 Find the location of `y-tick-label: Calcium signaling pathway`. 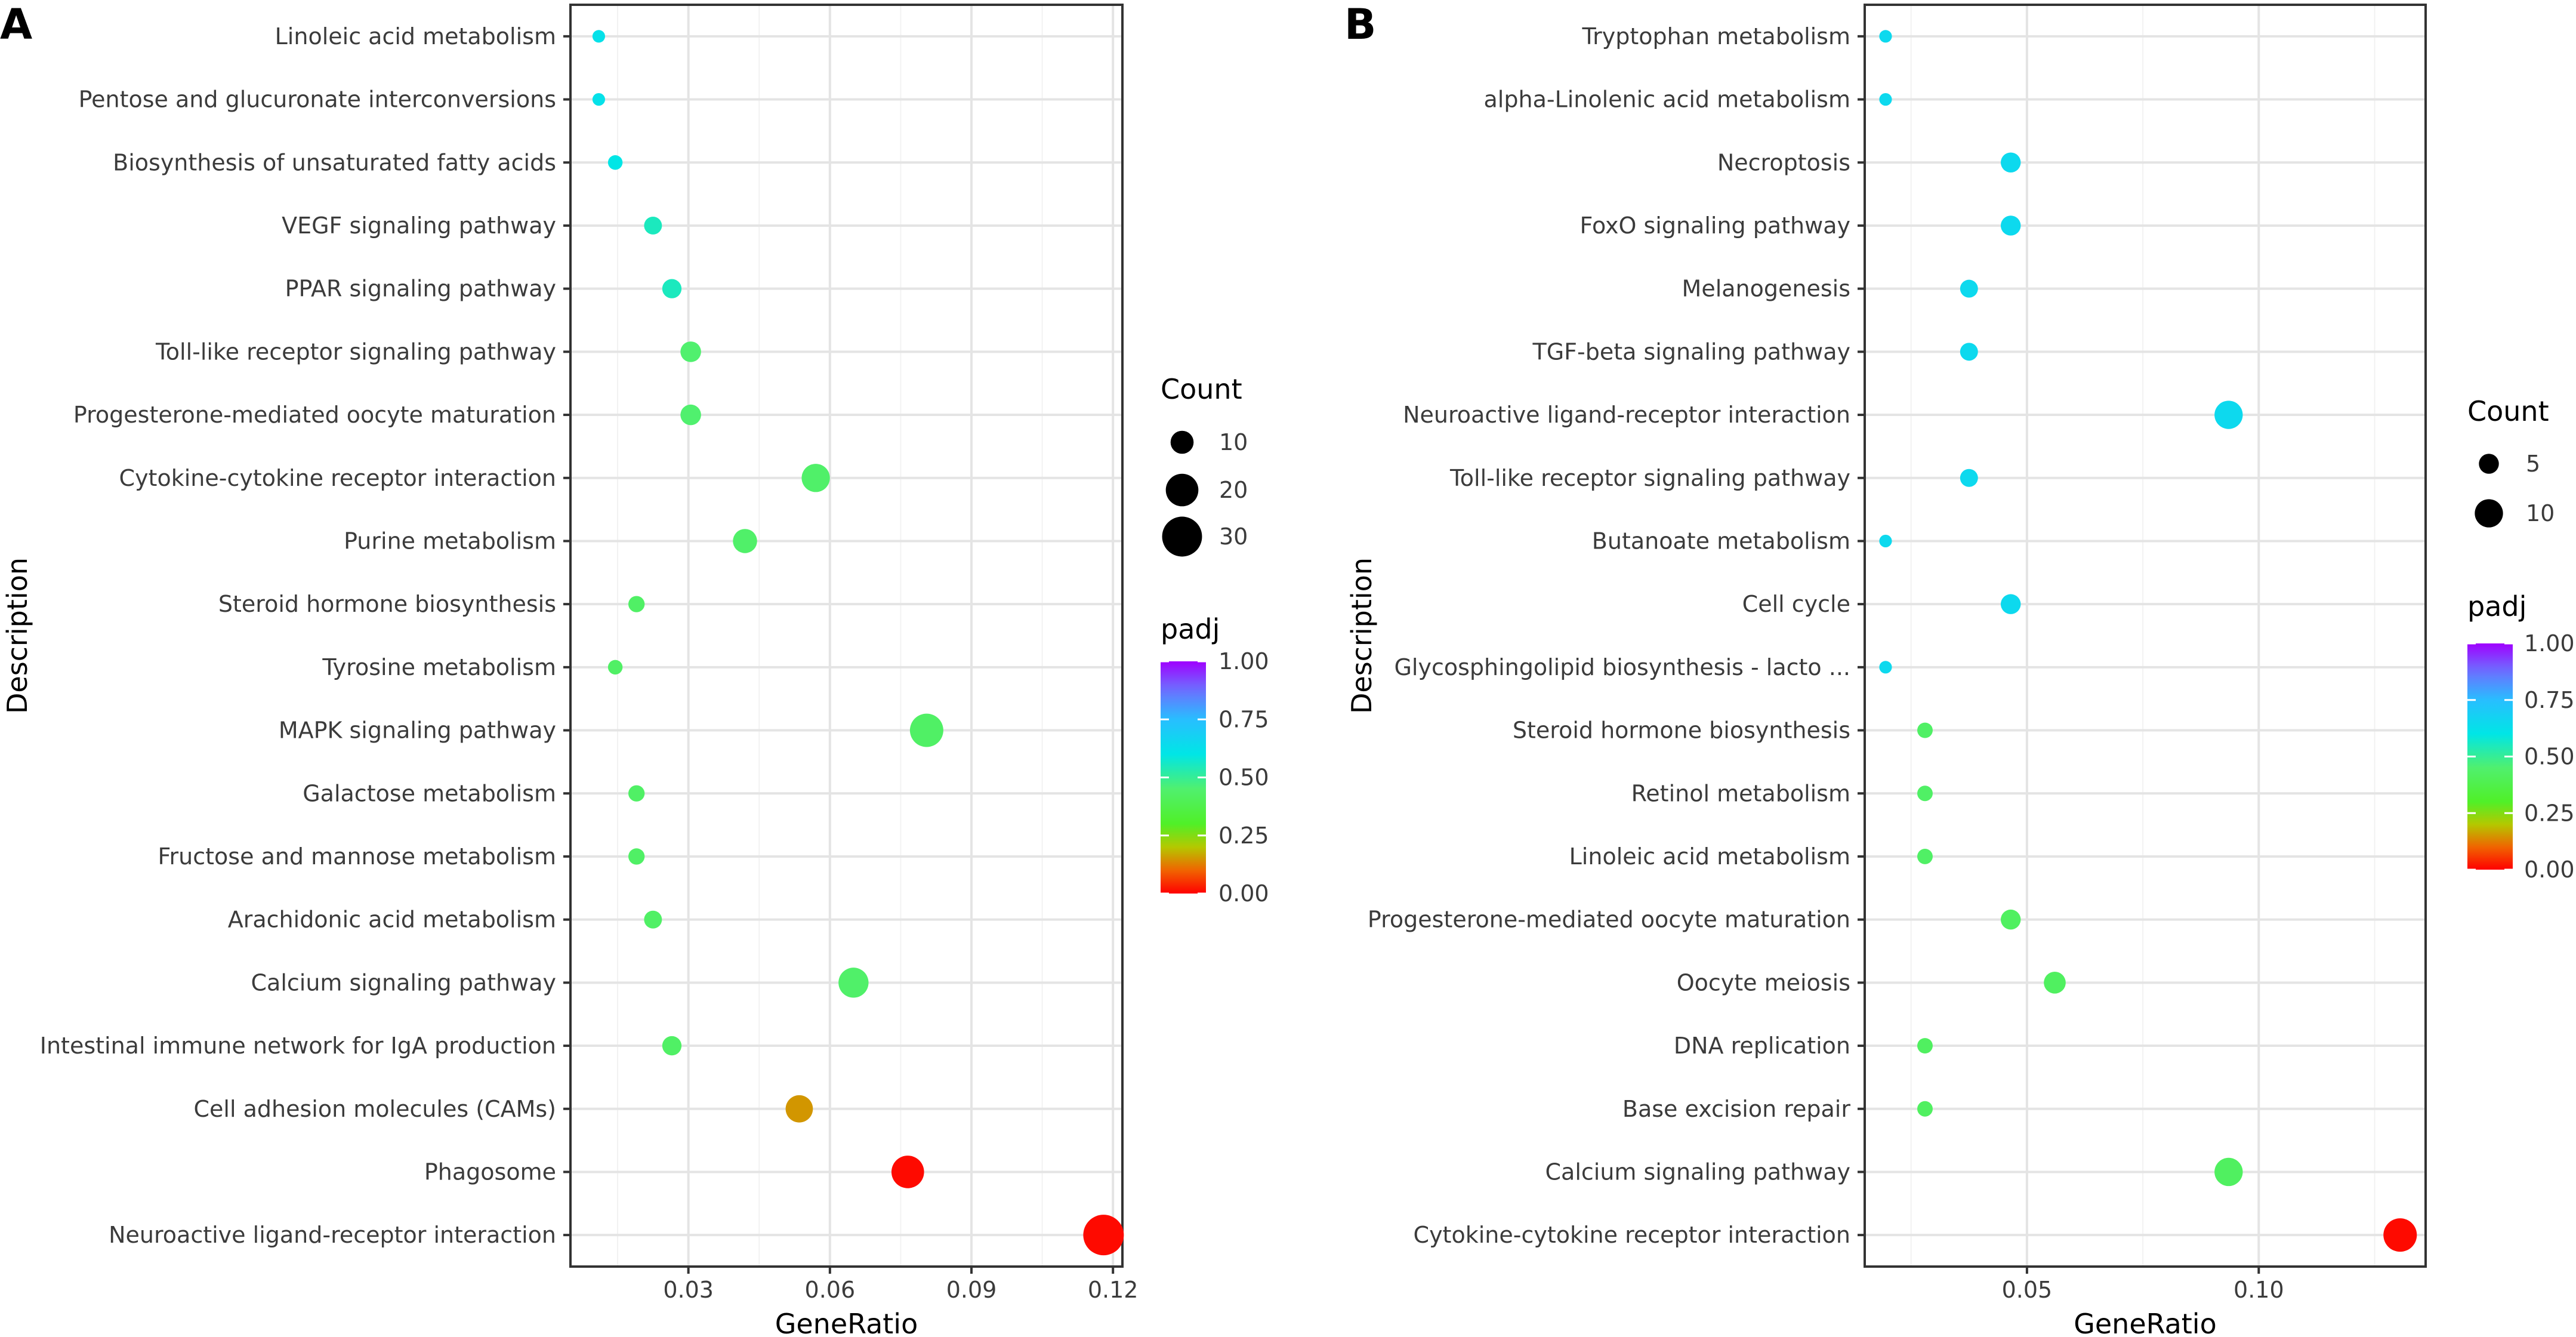

y-tick-label: Calcium signaling pathway is located at coordinates (1698, 1172).